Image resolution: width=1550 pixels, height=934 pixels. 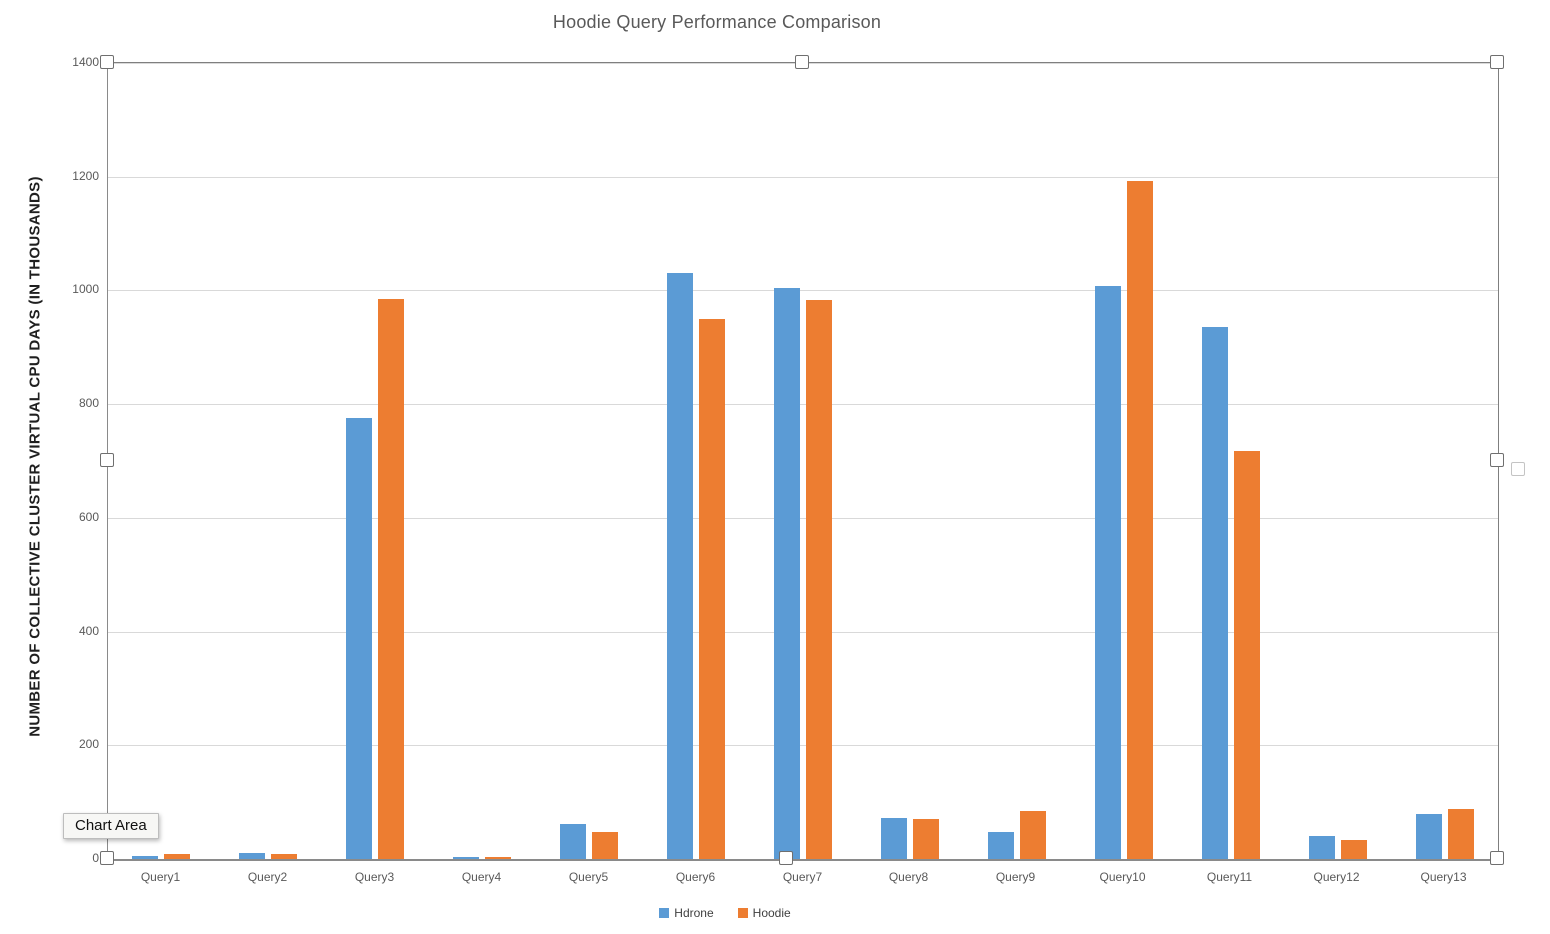 What do you see at coordinates (717, 22) in the screenshot?
I see `chart-title: Hoodie Query Performance Comparison` at bounding box center [717, 22].